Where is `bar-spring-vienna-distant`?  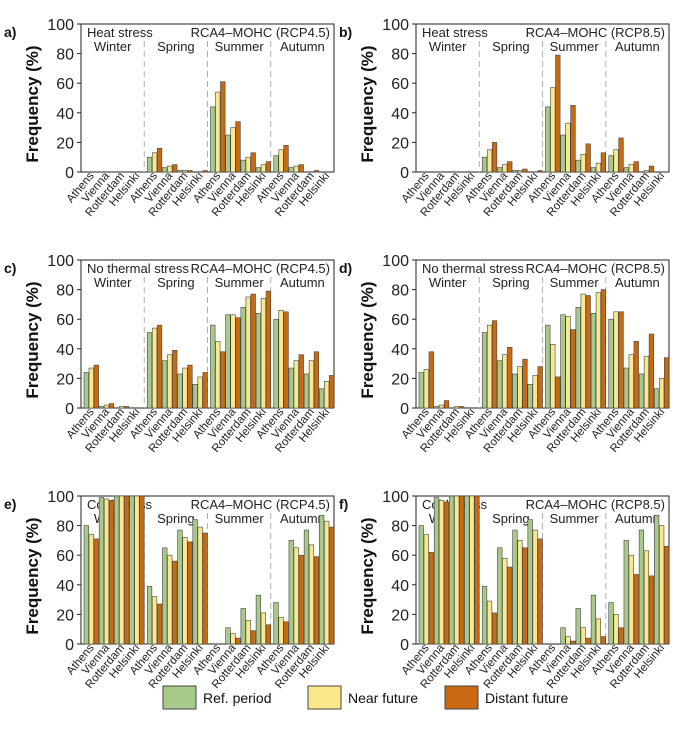
bar-spring-vienna-distant is located at coordinates (175, 168).